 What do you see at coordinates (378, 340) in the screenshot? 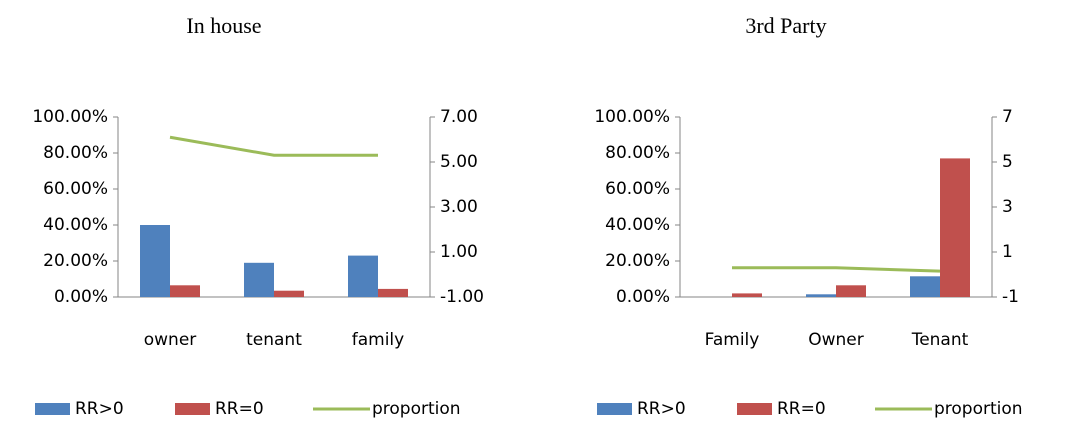
I see `x-tick-label: family` at bounding box center [378, 340].